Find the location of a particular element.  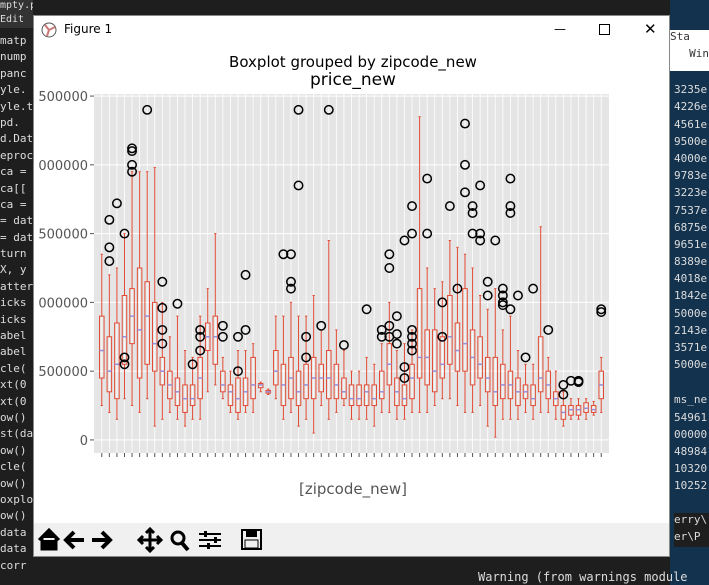

console-tab: Sta is located at coordinates (689, 39).